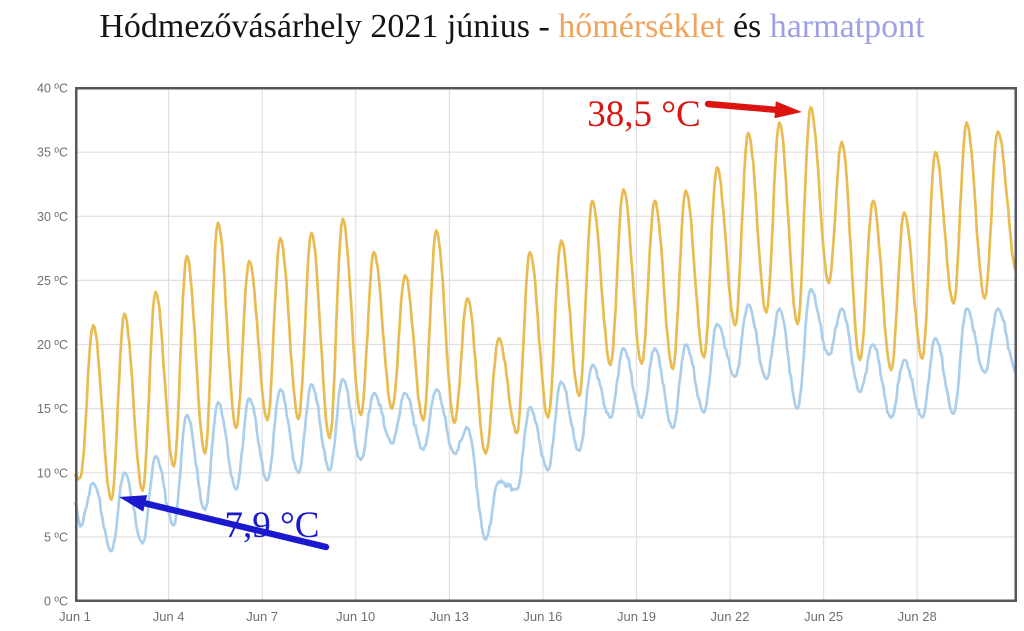 This screenshot has height=631, width=1024. What do you see at coordinates (636, 616) in the screenshot?
I see `x-tick-label: Jun 19` at bounding box center [636, 616].